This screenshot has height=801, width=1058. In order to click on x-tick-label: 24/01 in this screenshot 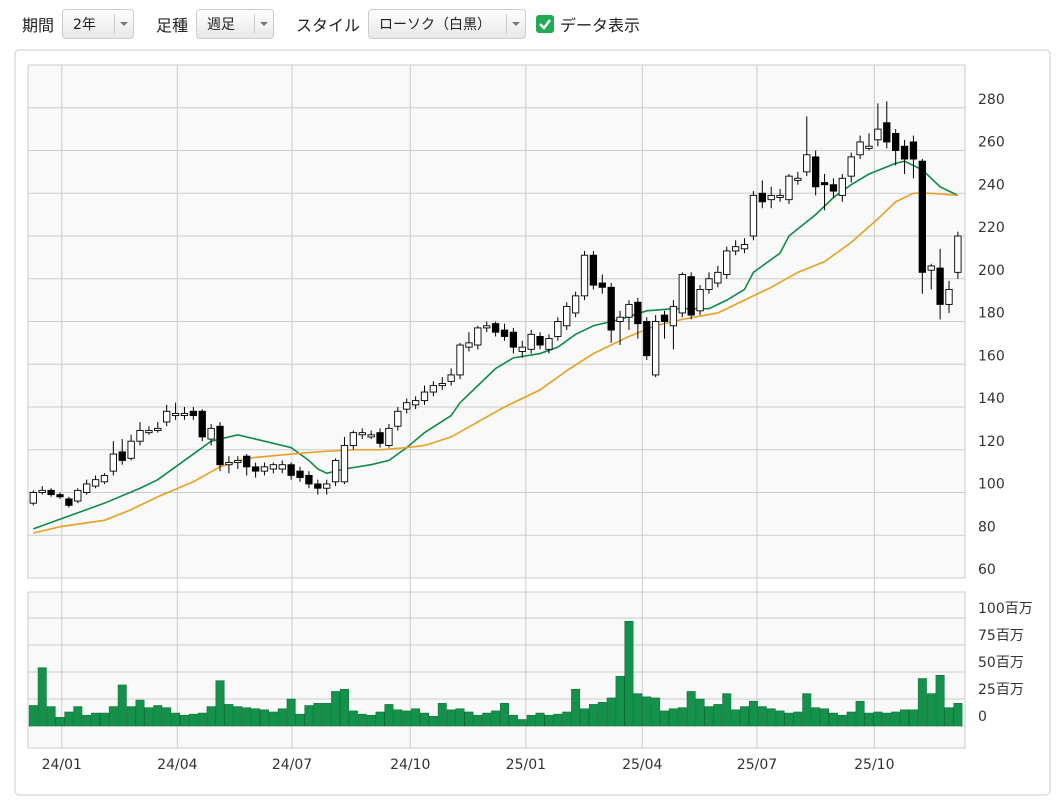, I will do `click(62, 765)`.